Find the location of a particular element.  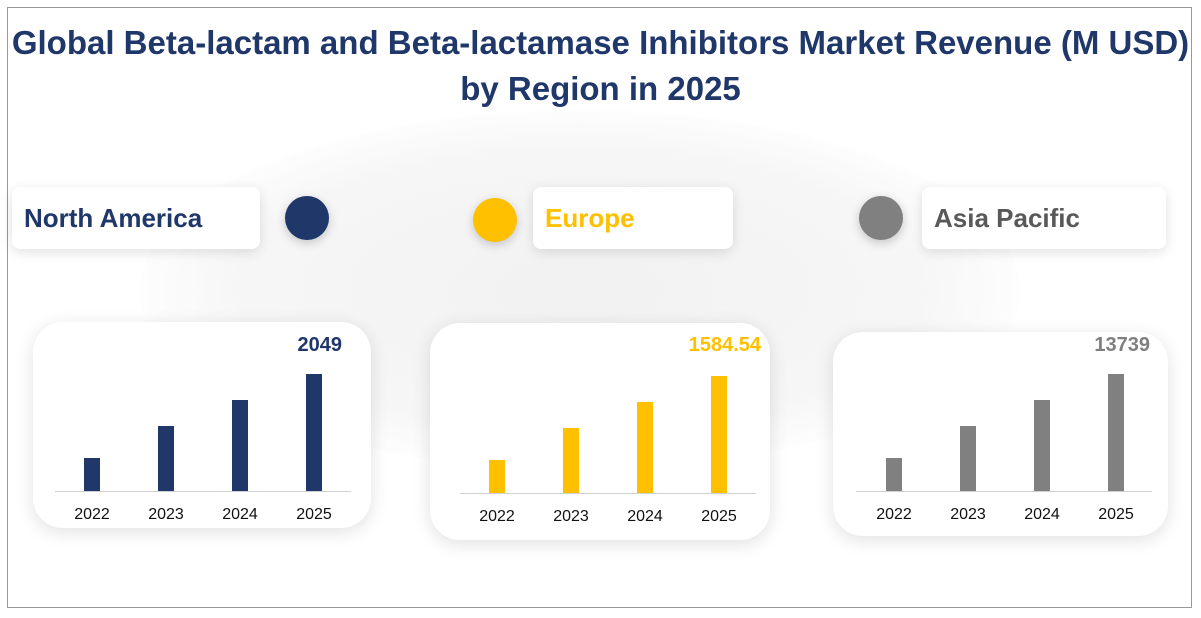

europe-tick-2022: 2022 is located at coordinates (497, 516).